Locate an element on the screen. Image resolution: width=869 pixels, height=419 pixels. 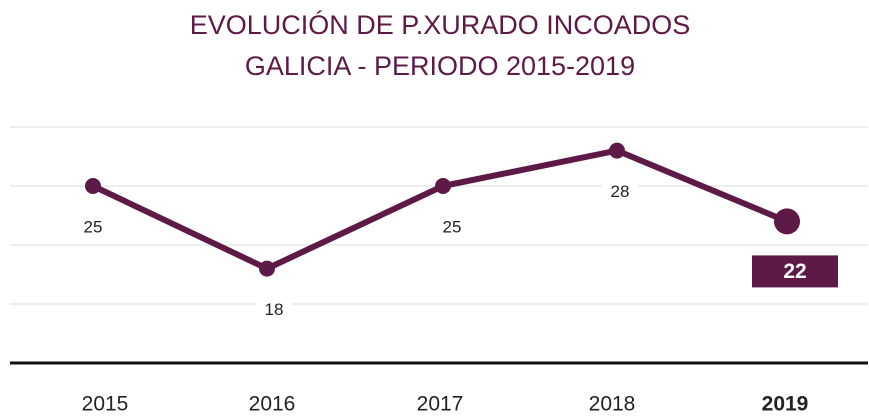
data-label: 22 is located at coordinates (794, 271).